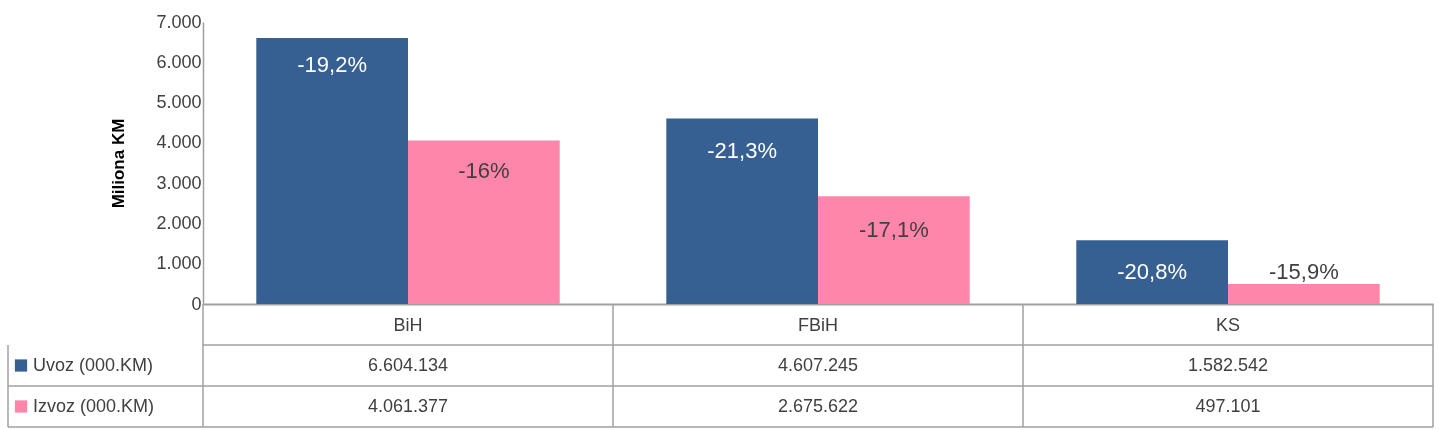 The image size is (1439, 430). I want to click on x-tick-label: FBiH, so click(818, 324).